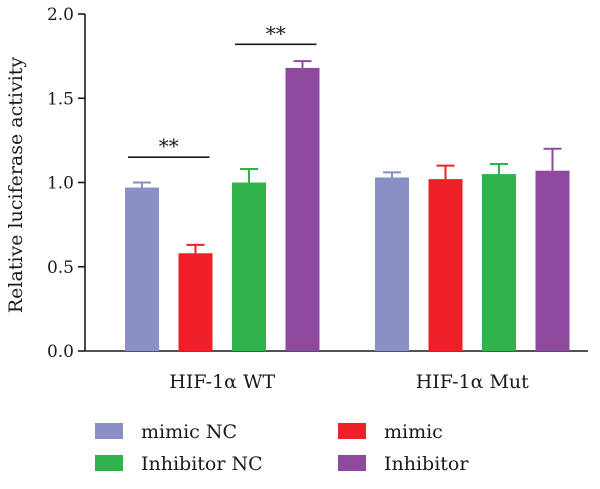 The height and width of the screenshot is (489, 600). What do you see at coordinates (222, 382) in the screenshot?
I see `category-label: HIF-1α WT` at bounding box center [222, 382].